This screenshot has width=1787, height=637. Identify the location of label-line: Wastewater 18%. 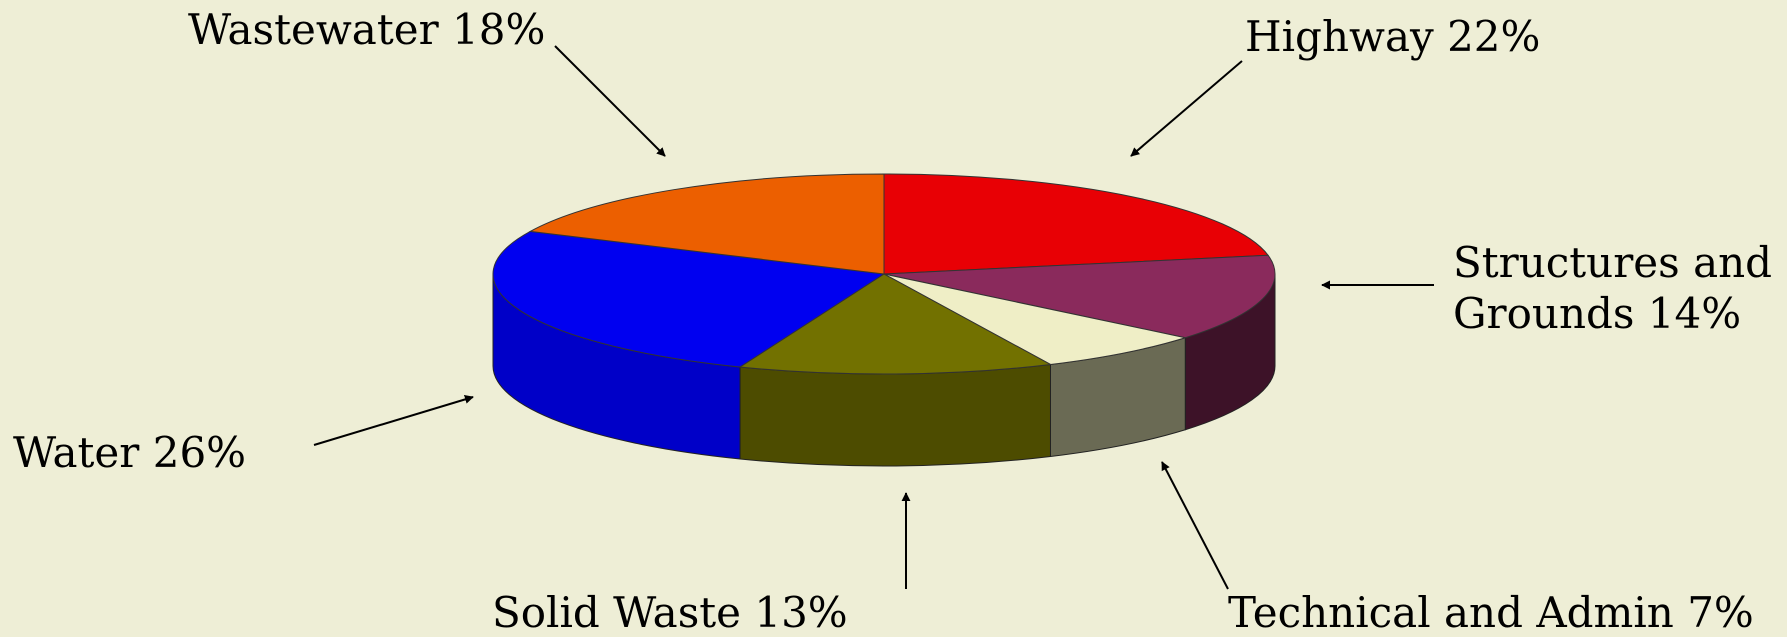
(366, 29).